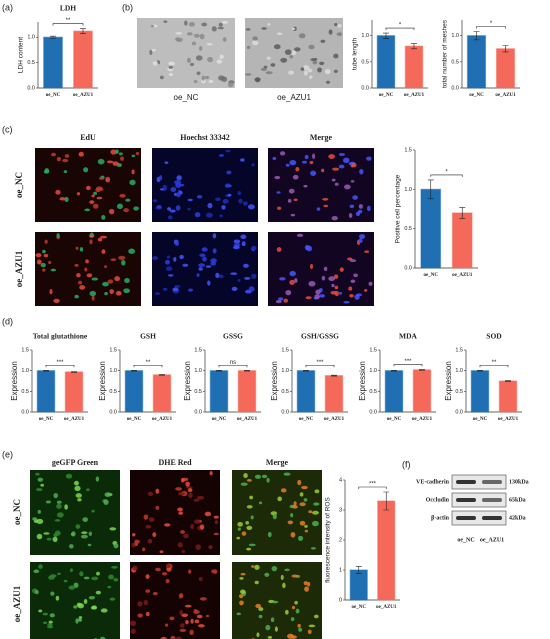  What do you see at coordinates (175, 462) in the screenshot?
I see `column-header: DHE Red` at bounding box center [175, 462].